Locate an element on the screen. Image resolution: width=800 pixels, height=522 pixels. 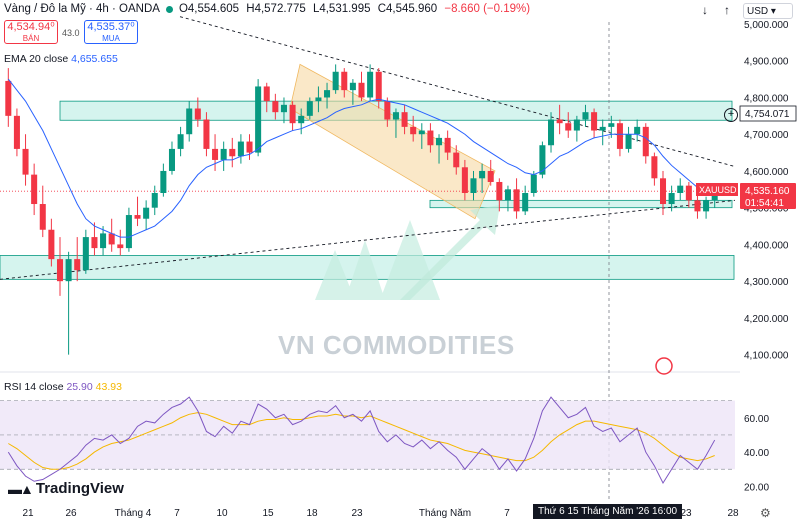
sell-button: 4,534.94⁰ BÁN is located at coordinates (31, 32).